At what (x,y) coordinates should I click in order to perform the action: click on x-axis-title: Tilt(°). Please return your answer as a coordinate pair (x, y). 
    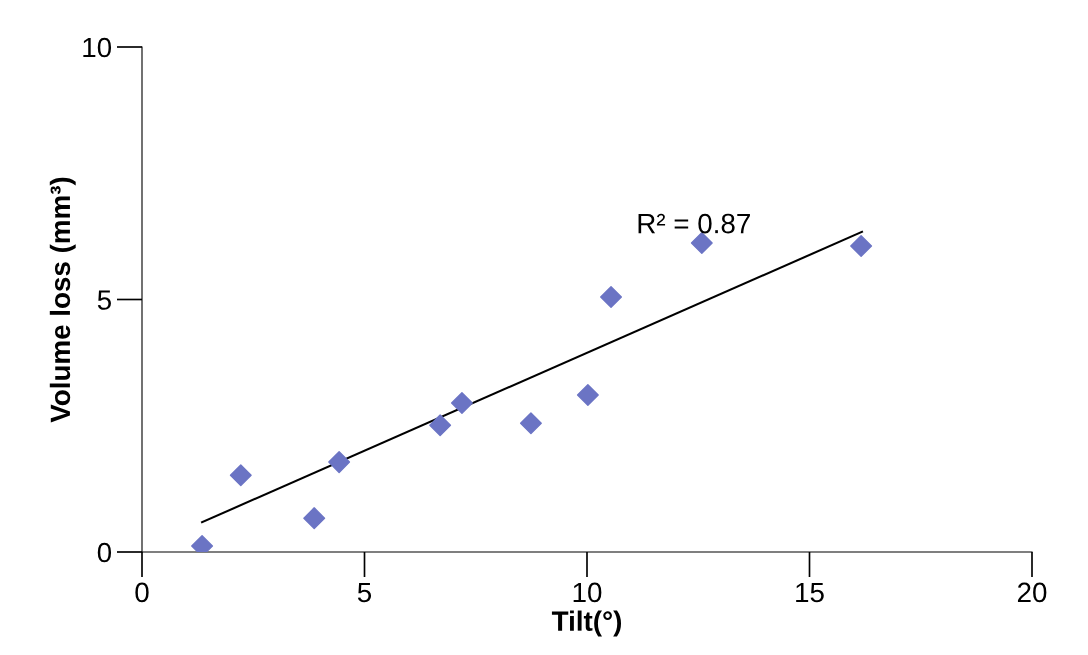
    Looking at the image, I should click on (586, 623).